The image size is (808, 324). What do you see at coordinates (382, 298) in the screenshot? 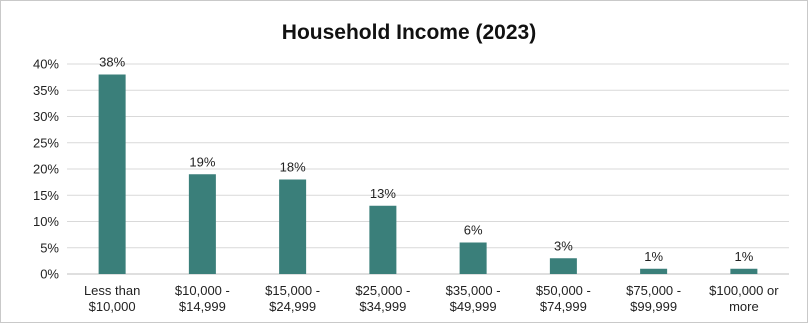
I see `x-tick-label: $25,000 -$34,999` at bounding box center [382, 298].